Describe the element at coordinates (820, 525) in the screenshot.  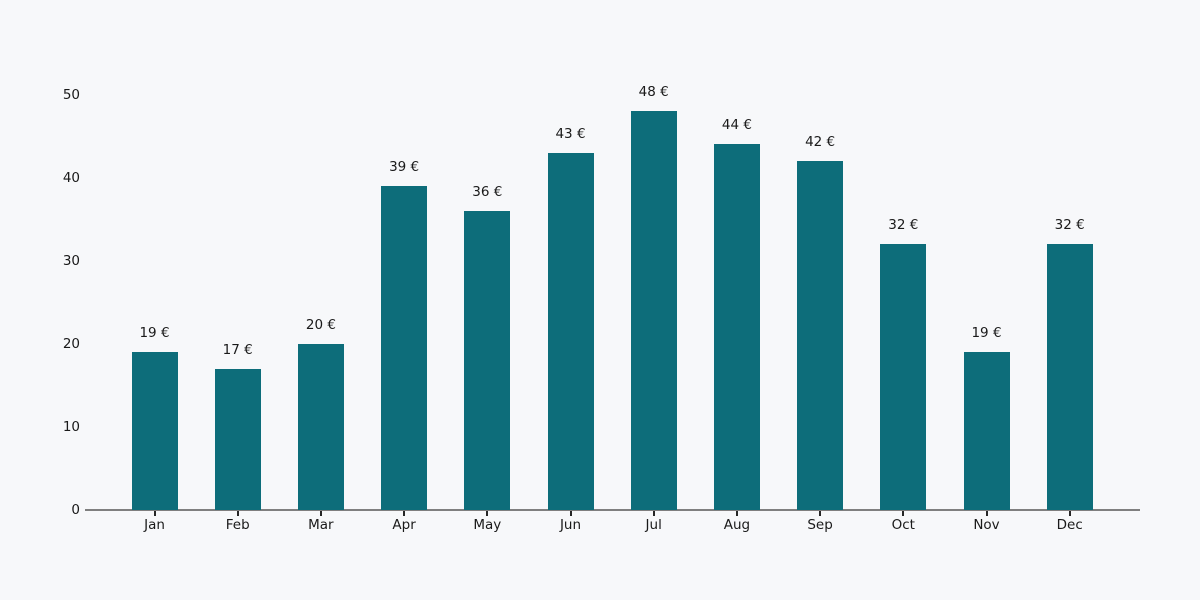
I see `x-tick-label: Sep` at that location.